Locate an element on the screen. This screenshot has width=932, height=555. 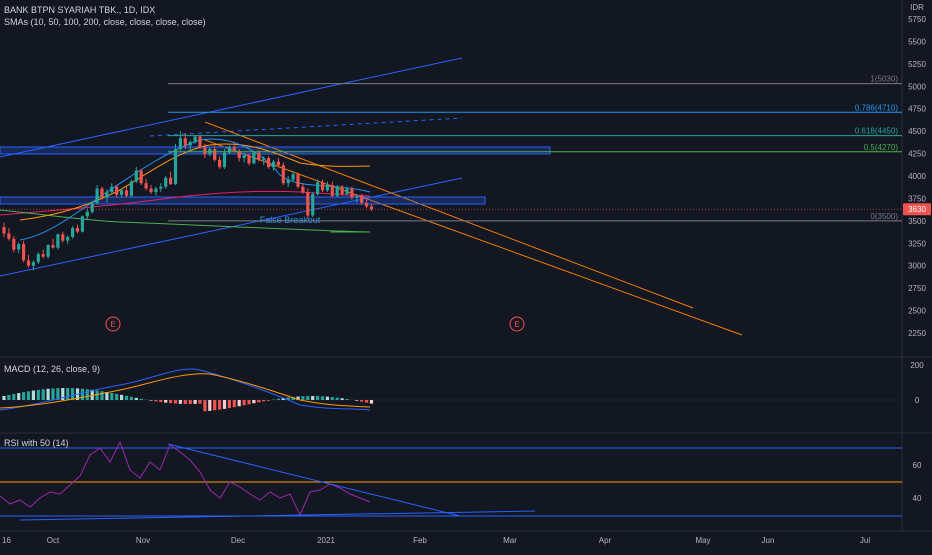
macd-legend: MACD (12, 26, close, 9) is located at coordinates (52, 369).